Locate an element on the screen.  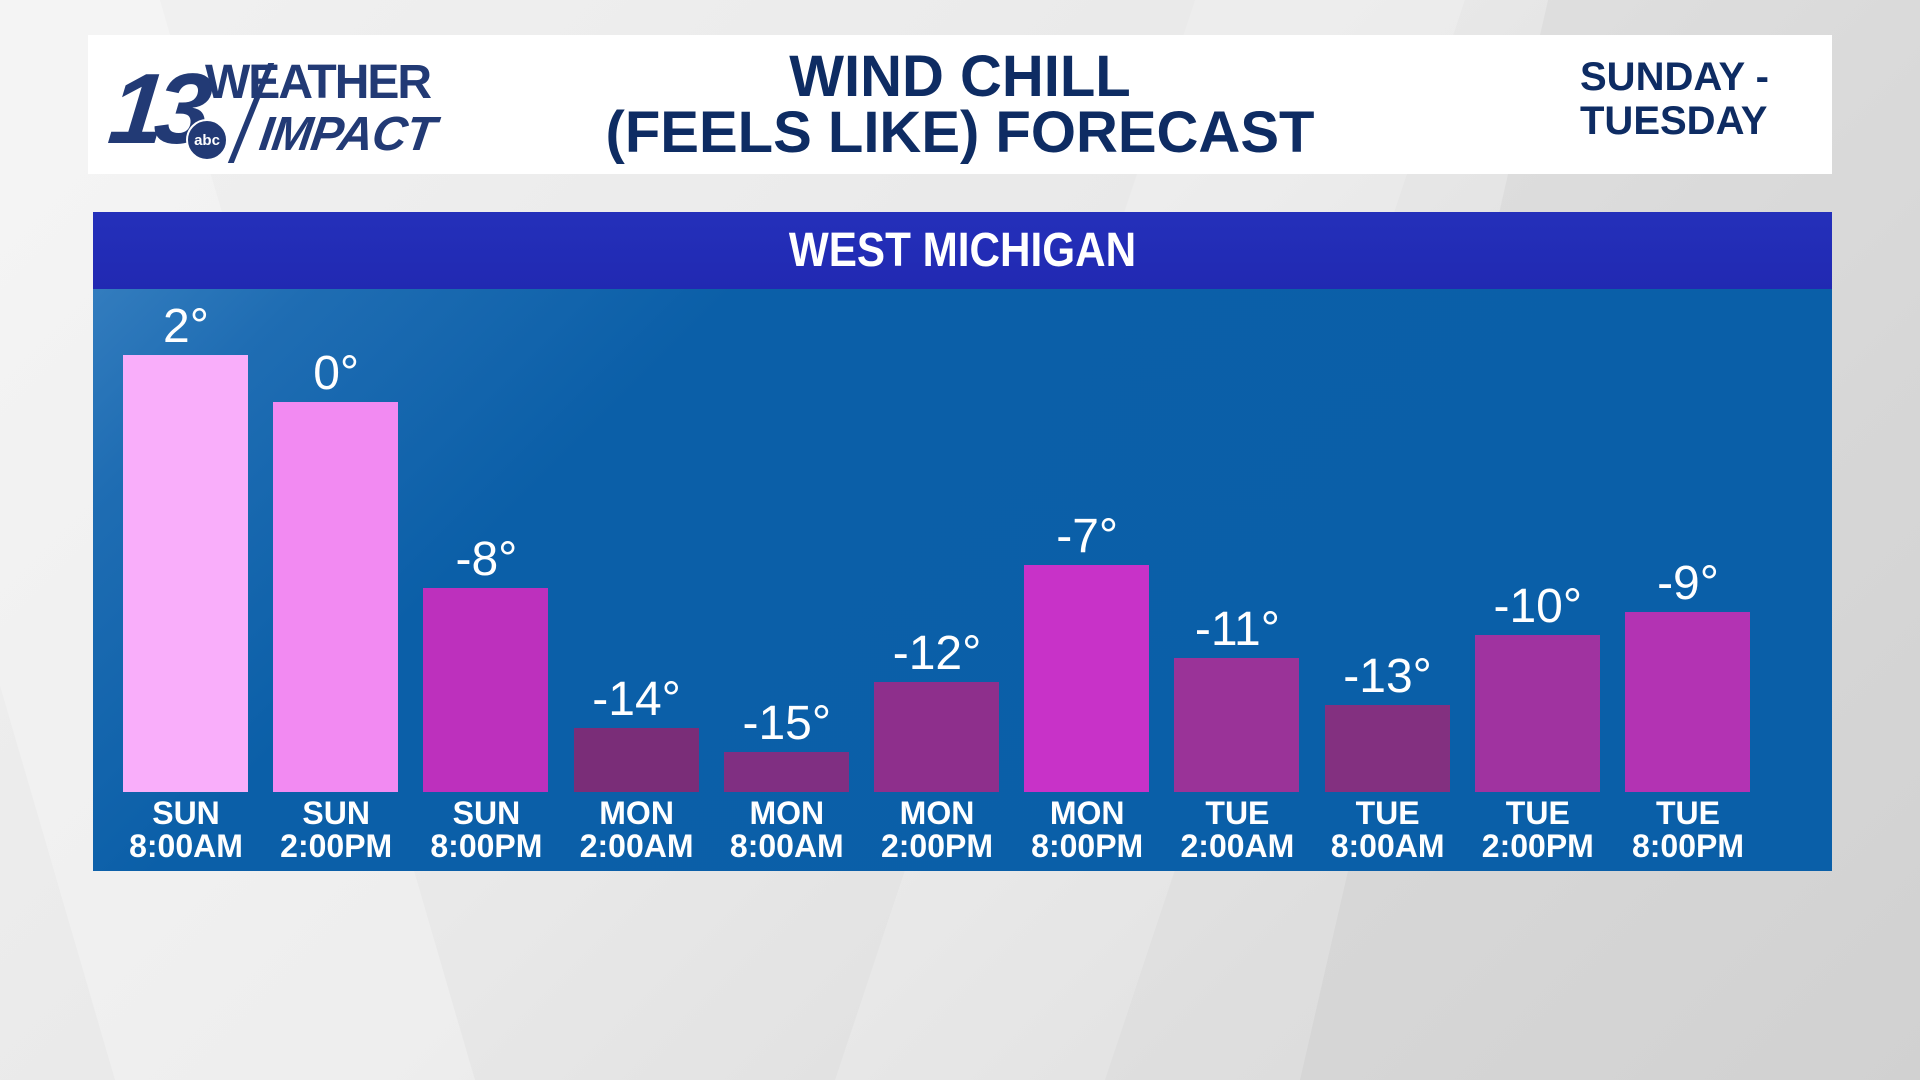
region-band: WEST MICHIGAN is located at coordinates (962, 250).